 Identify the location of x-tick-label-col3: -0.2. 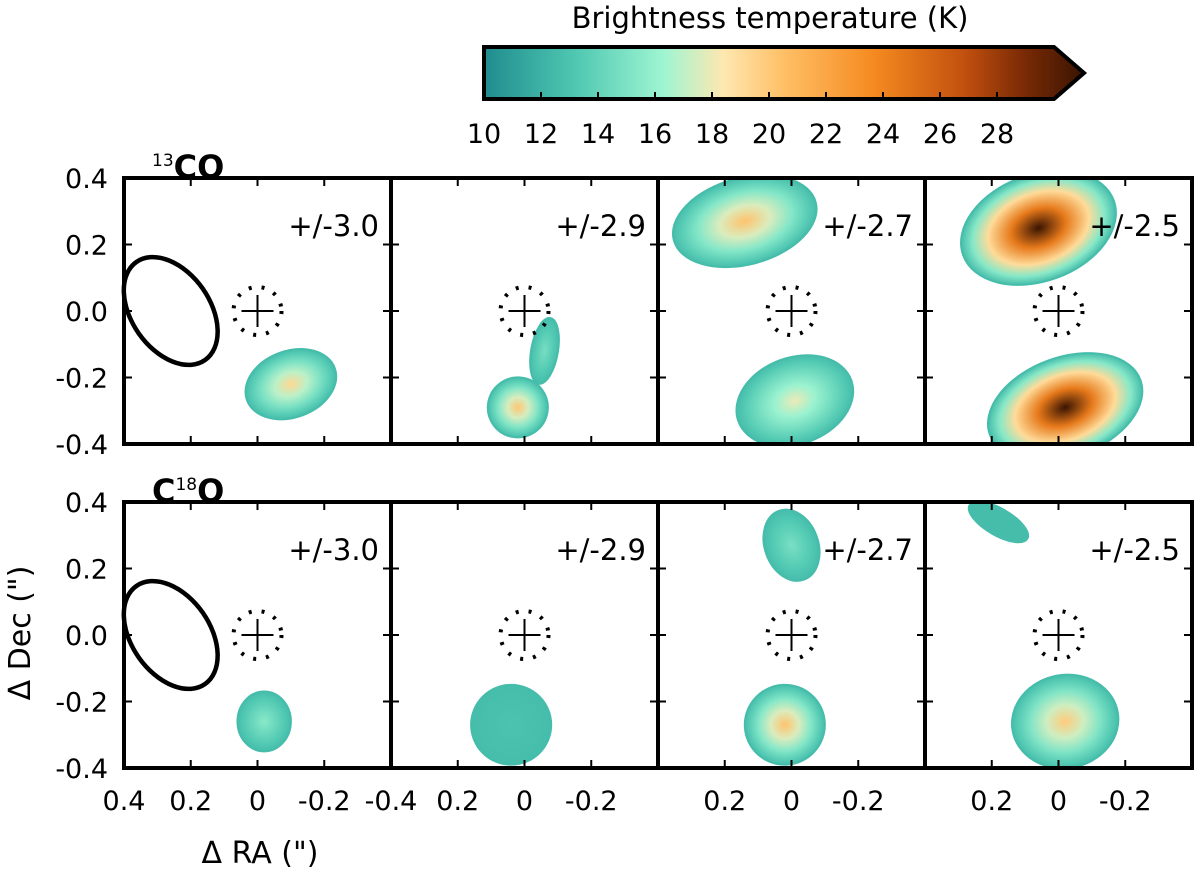
(858, 801).